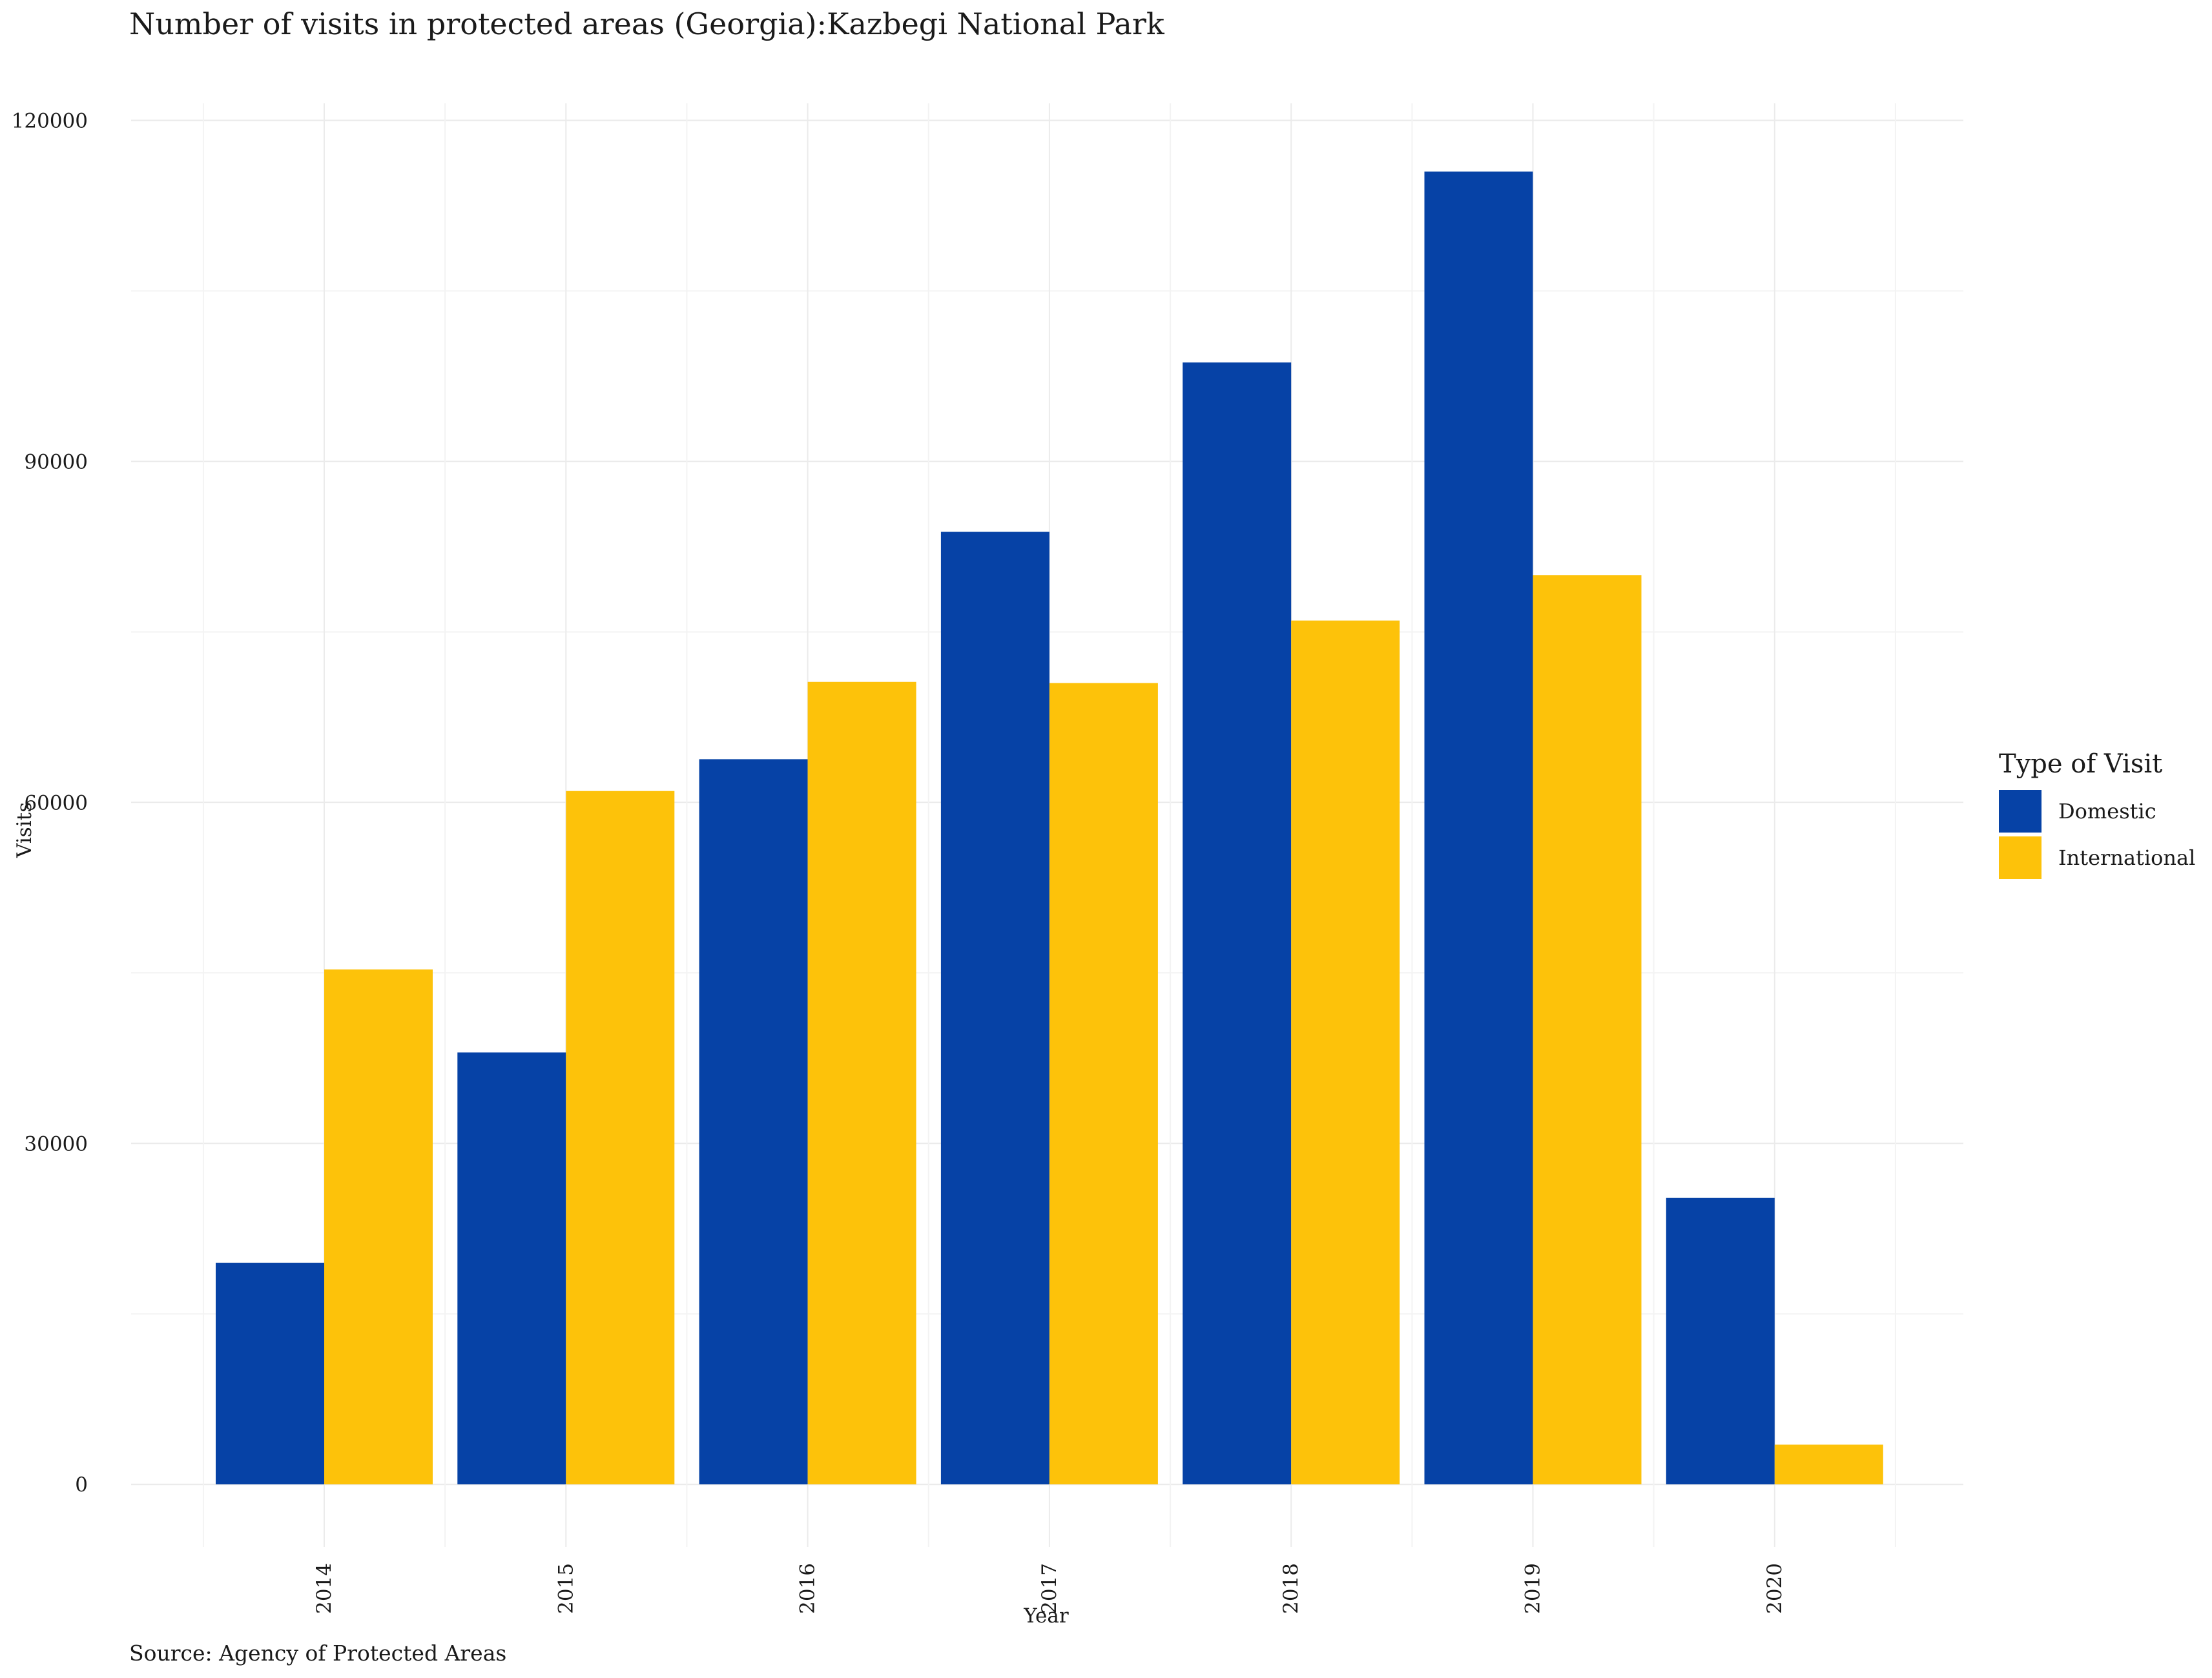 This screenshot has width=2212, height=1678. What do you see at coordinates (1291, 1589) in the screenshot?
I see `x-tick-label: 2018` at bounding box center [1291, 1589].